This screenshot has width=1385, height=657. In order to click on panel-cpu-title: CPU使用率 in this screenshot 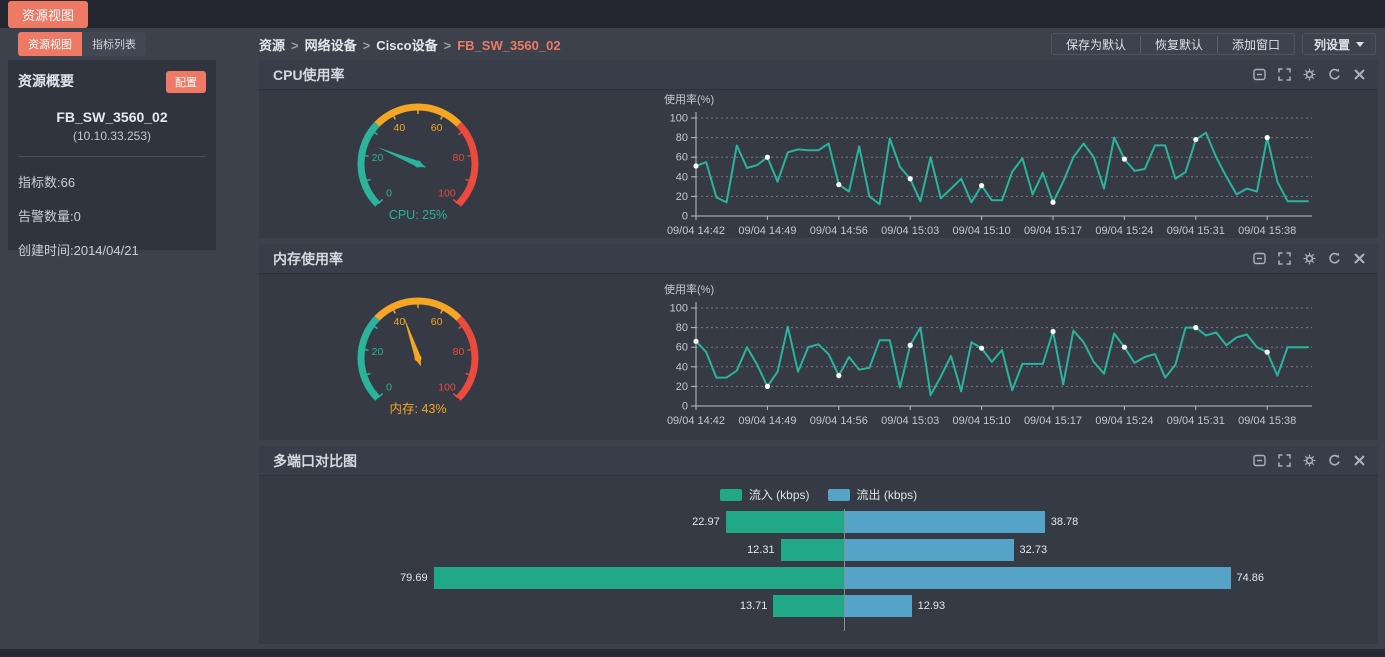, I will do `click(309, 74)`.